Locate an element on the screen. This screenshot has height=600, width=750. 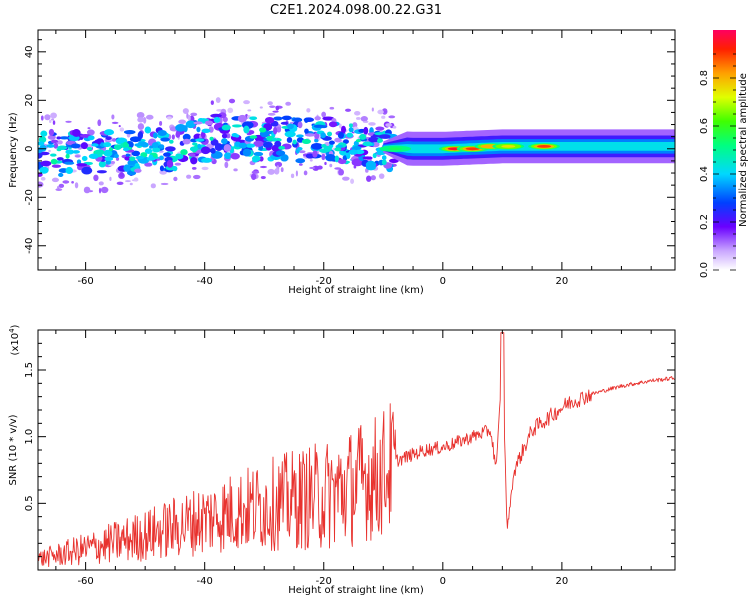
spectrogram-y-axis-label: Frequency (Hz) is located at coordinates (13, 150).